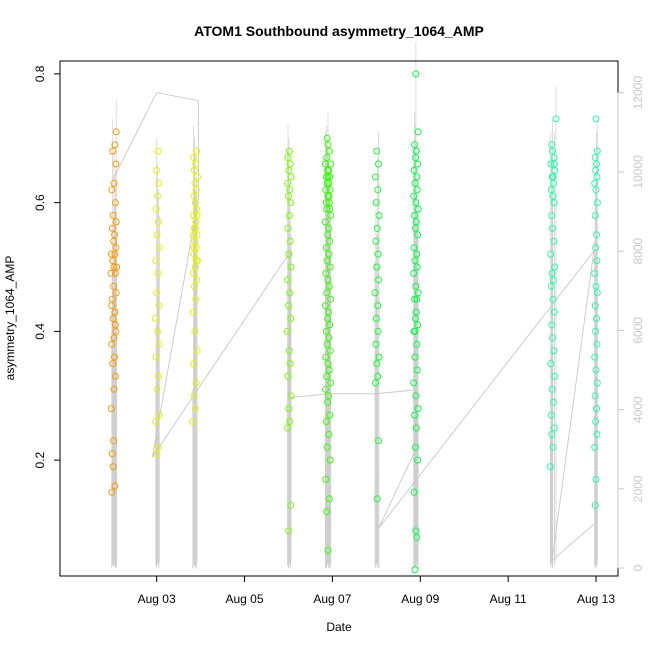 The width and height of the screenshot is (650, 650). I want to click on x-tick-label: Aug 07, so click(332, 599).